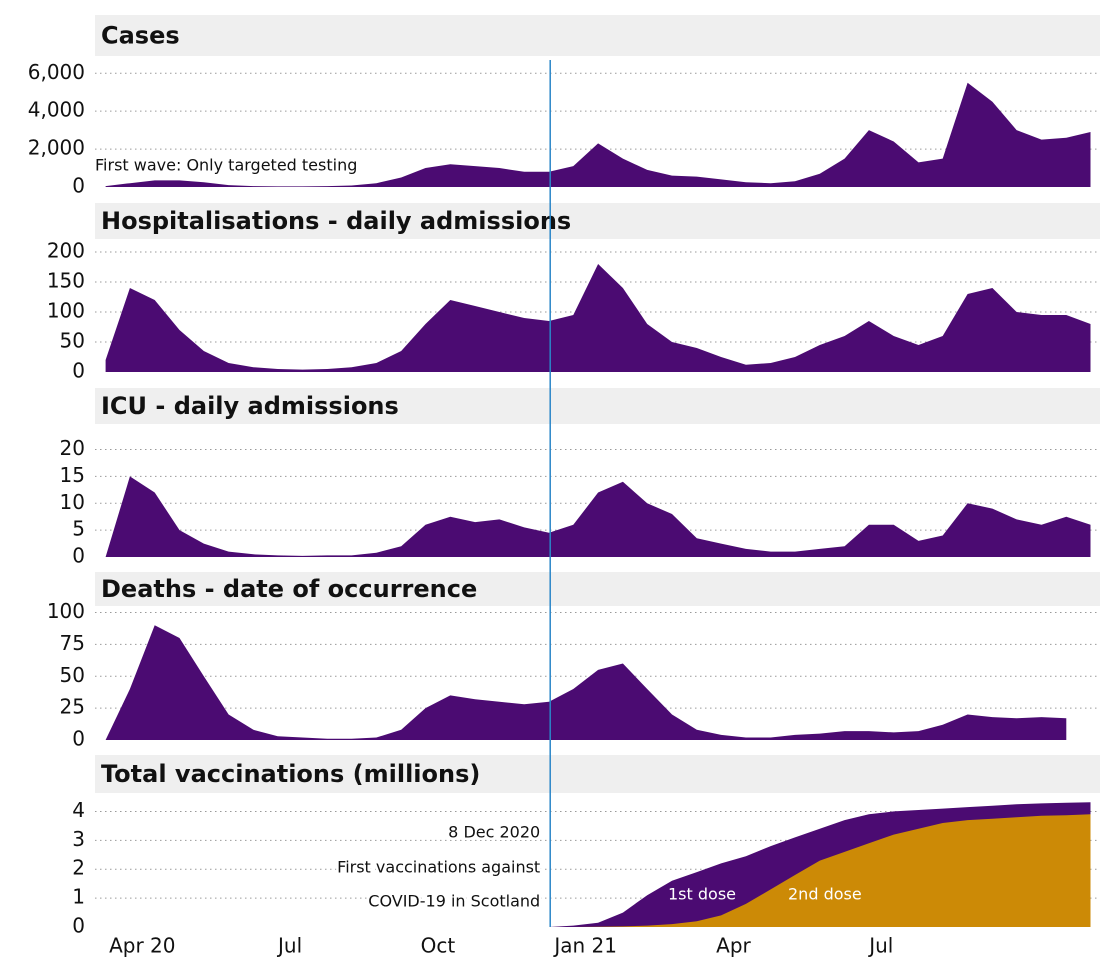 This screenshot has width=1100, height=964. What do you see at coordinates (56, 148) in the screenshot?
I see `y-tick-label: 2,000` at bounding box center [56, 148].